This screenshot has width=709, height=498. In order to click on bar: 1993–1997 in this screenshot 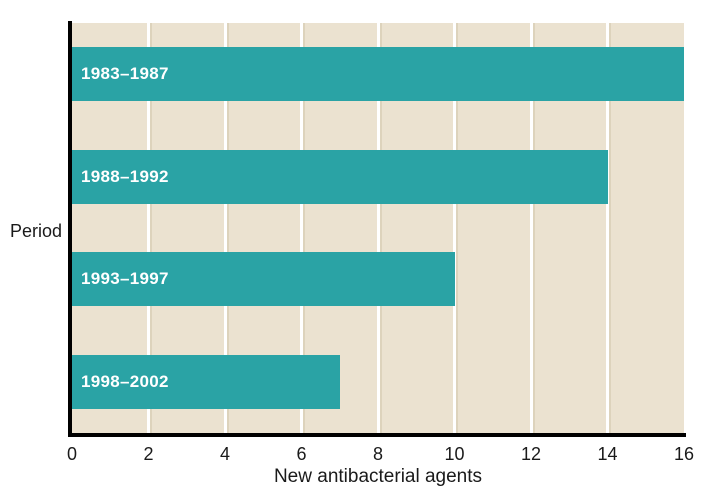, I will do `click(263, 279)`.